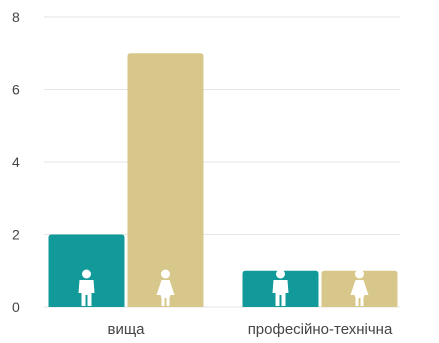 This screenshot has width=439, height=343. I want to click on y-tick-label: 6, so click(16, 90).